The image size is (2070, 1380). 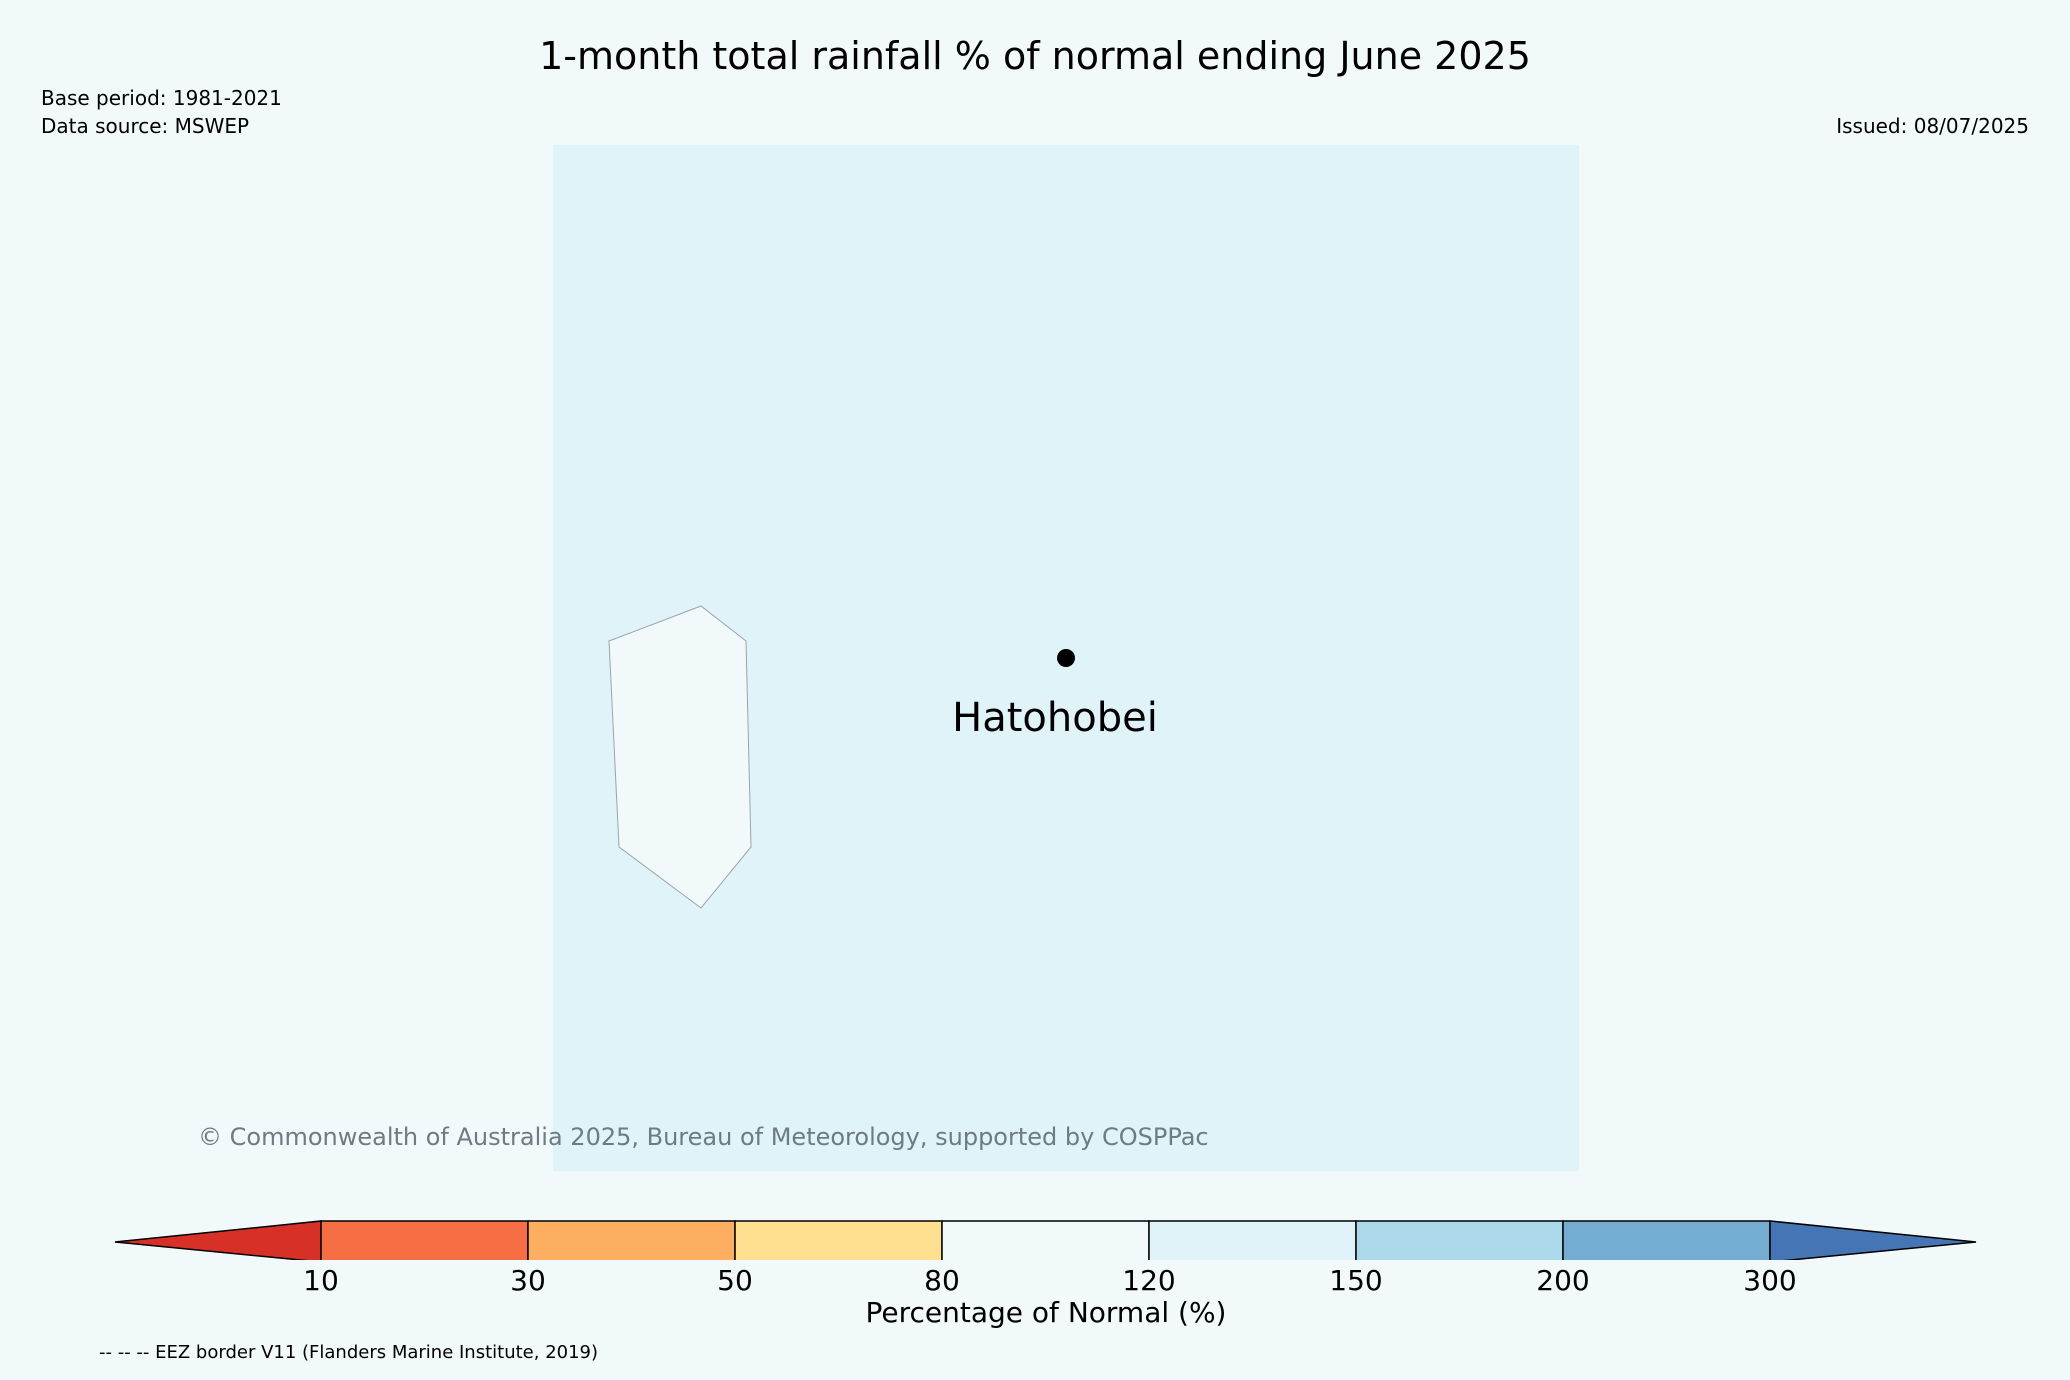 What do you see at coordinates (1046, 1312) in the screenshot?
I see `colorbar-label: Percentage of Normal (%)` at bounding box center [1046, 1312].